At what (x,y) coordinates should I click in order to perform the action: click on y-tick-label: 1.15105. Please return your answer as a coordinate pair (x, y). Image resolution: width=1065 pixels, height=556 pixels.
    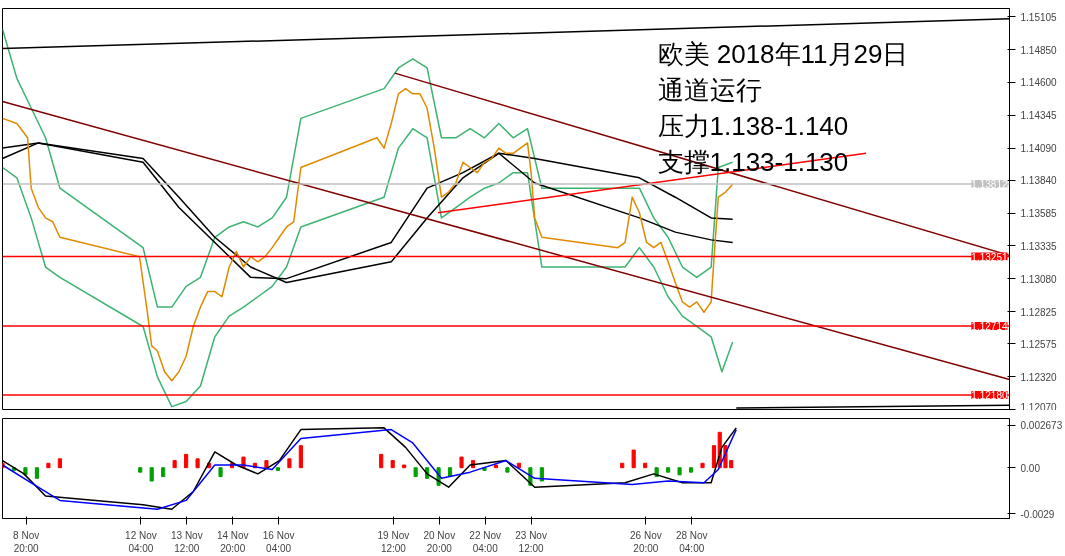
    Looking at the image, I should click on (1039, 17).